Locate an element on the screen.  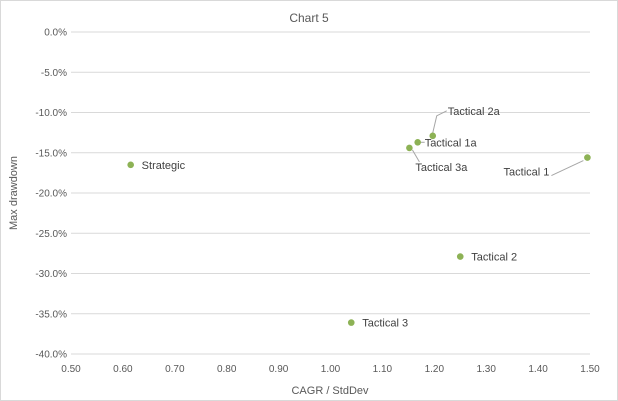
data-label: Strategic is located at coordinates (164, 166).